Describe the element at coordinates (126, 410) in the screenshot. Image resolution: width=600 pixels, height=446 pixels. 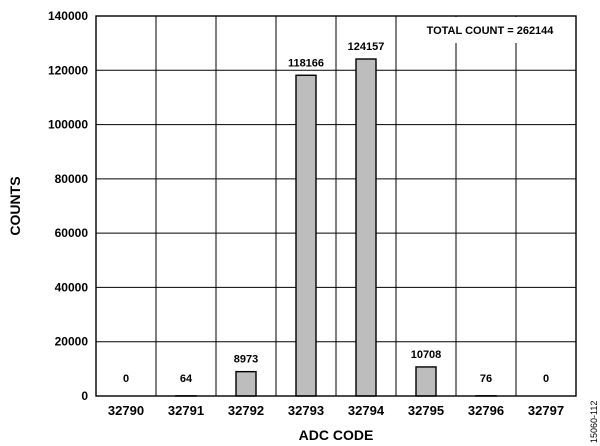
I see `x-tick-label: 32790` at that location.